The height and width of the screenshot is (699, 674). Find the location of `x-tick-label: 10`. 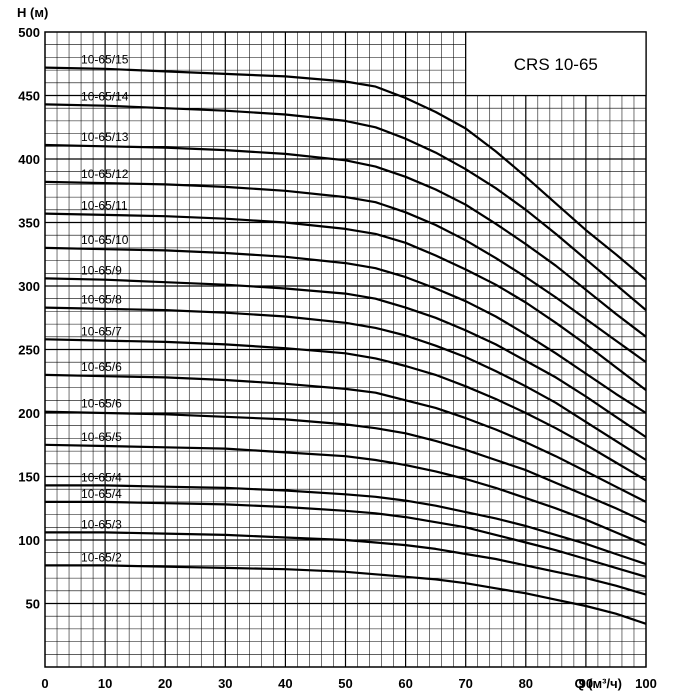

x-tick-label: 10 is located at coordinates (105, 683).